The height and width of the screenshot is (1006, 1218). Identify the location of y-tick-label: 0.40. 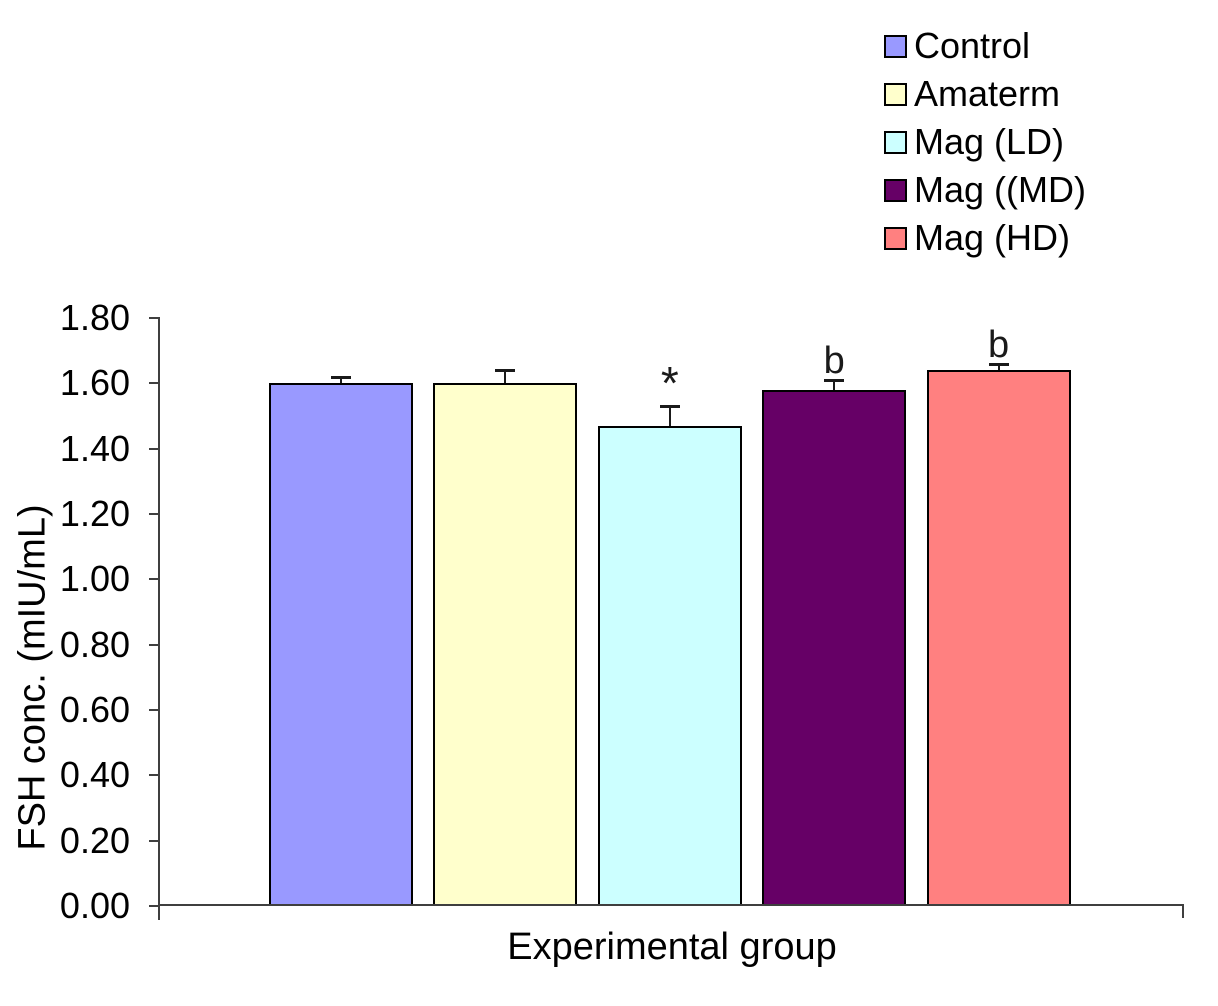
(94, 775).